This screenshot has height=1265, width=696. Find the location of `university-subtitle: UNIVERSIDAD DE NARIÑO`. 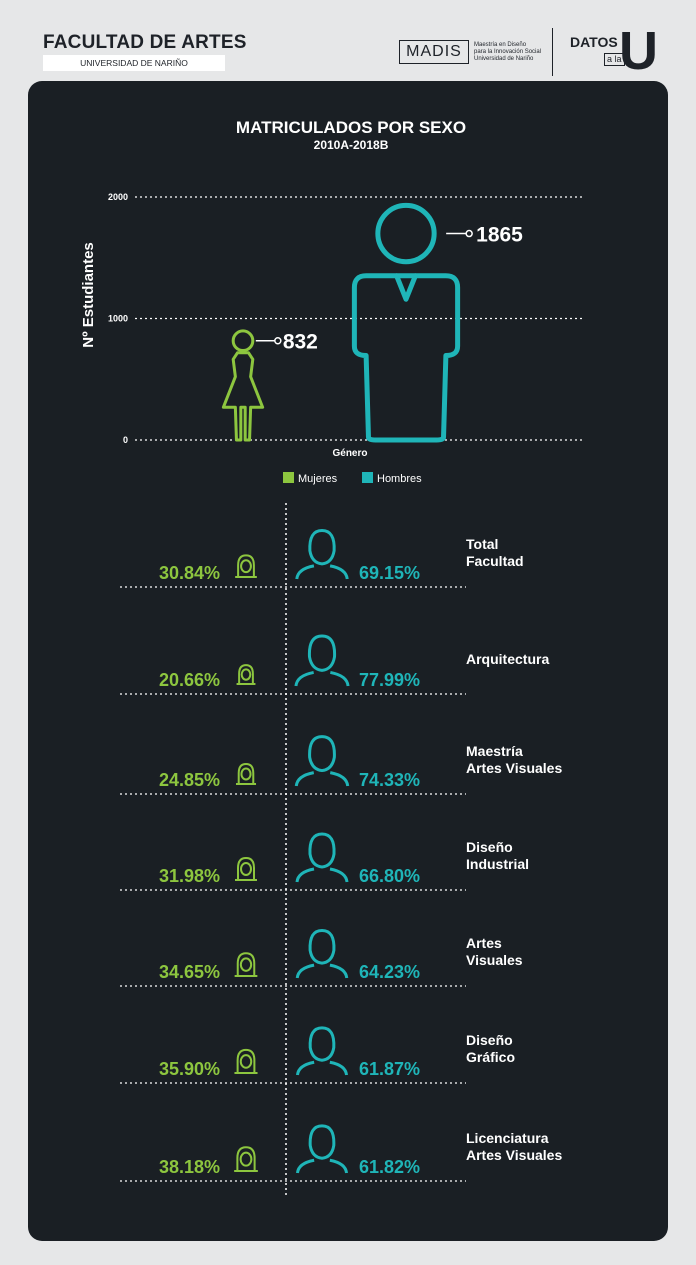

university-subtitle: UNIVERSIDAD DE NARIÑO is located at coordinates (134, 63).